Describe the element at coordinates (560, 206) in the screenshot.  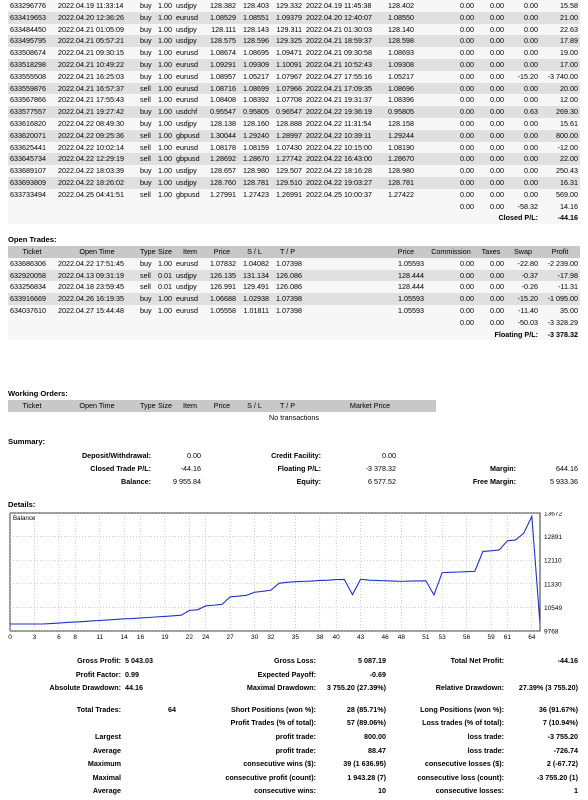
I see `closed-profit-total: 14.16` at that location.